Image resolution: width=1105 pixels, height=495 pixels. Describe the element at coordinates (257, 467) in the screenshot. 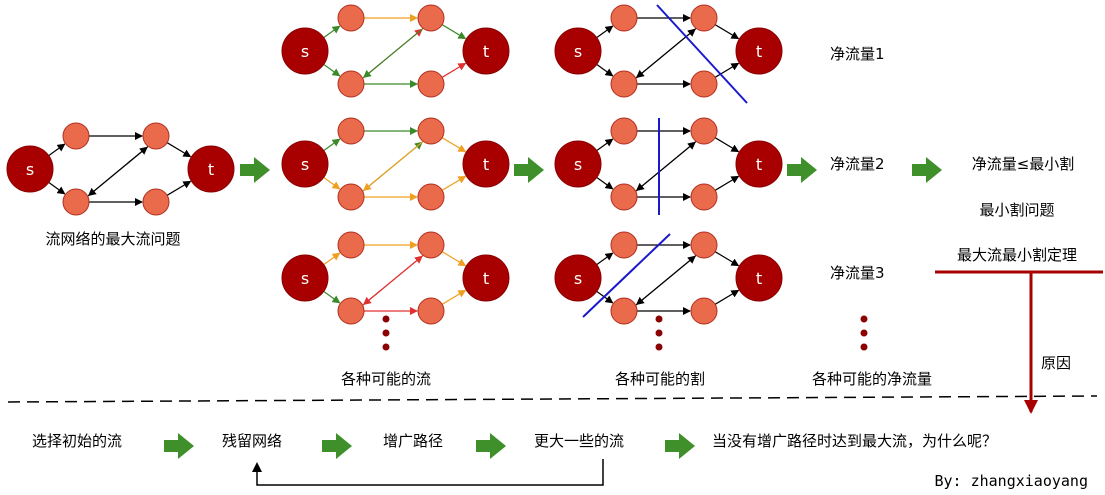

I see `loop-back-arrowhead` at that location.